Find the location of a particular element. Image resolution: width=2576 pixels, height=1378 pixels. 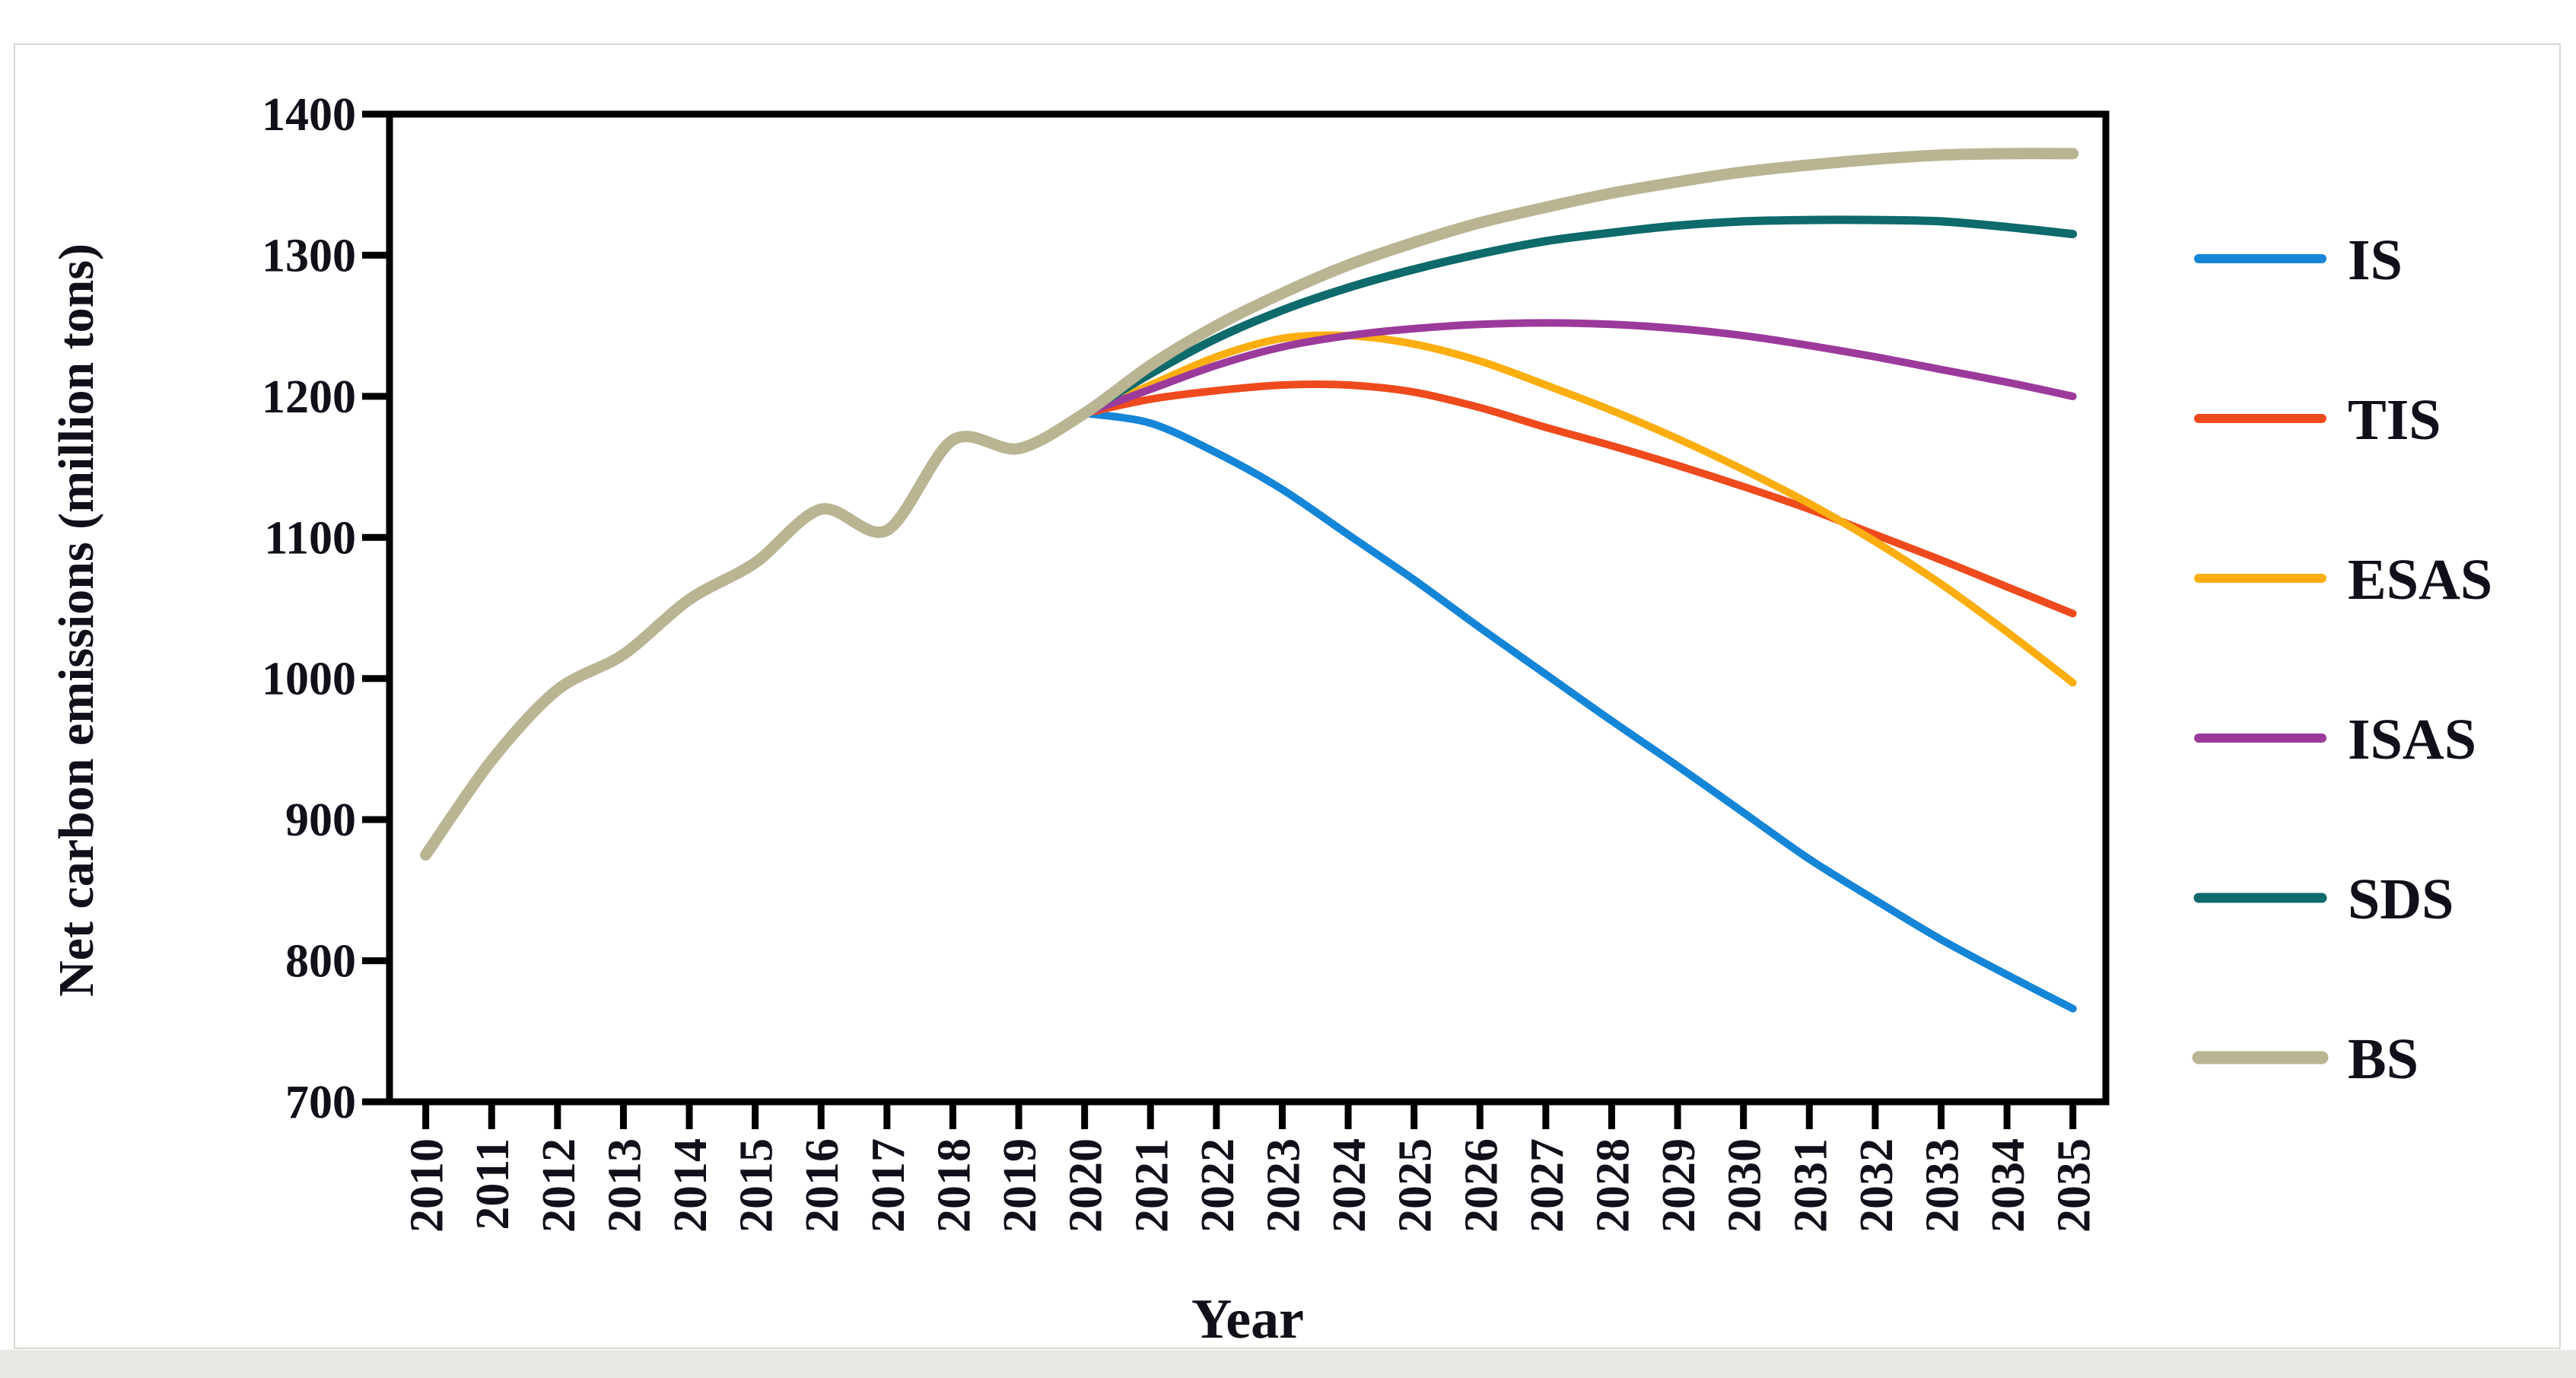

series-line-ESAS is located at coordinates (1579, 509).